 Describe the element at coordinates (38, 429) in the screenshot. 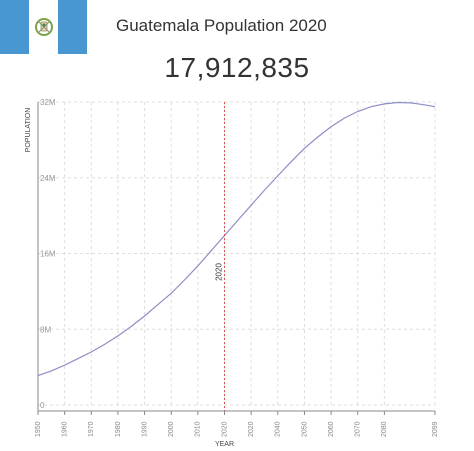

I see `x-tick-label: 1950` at that location.